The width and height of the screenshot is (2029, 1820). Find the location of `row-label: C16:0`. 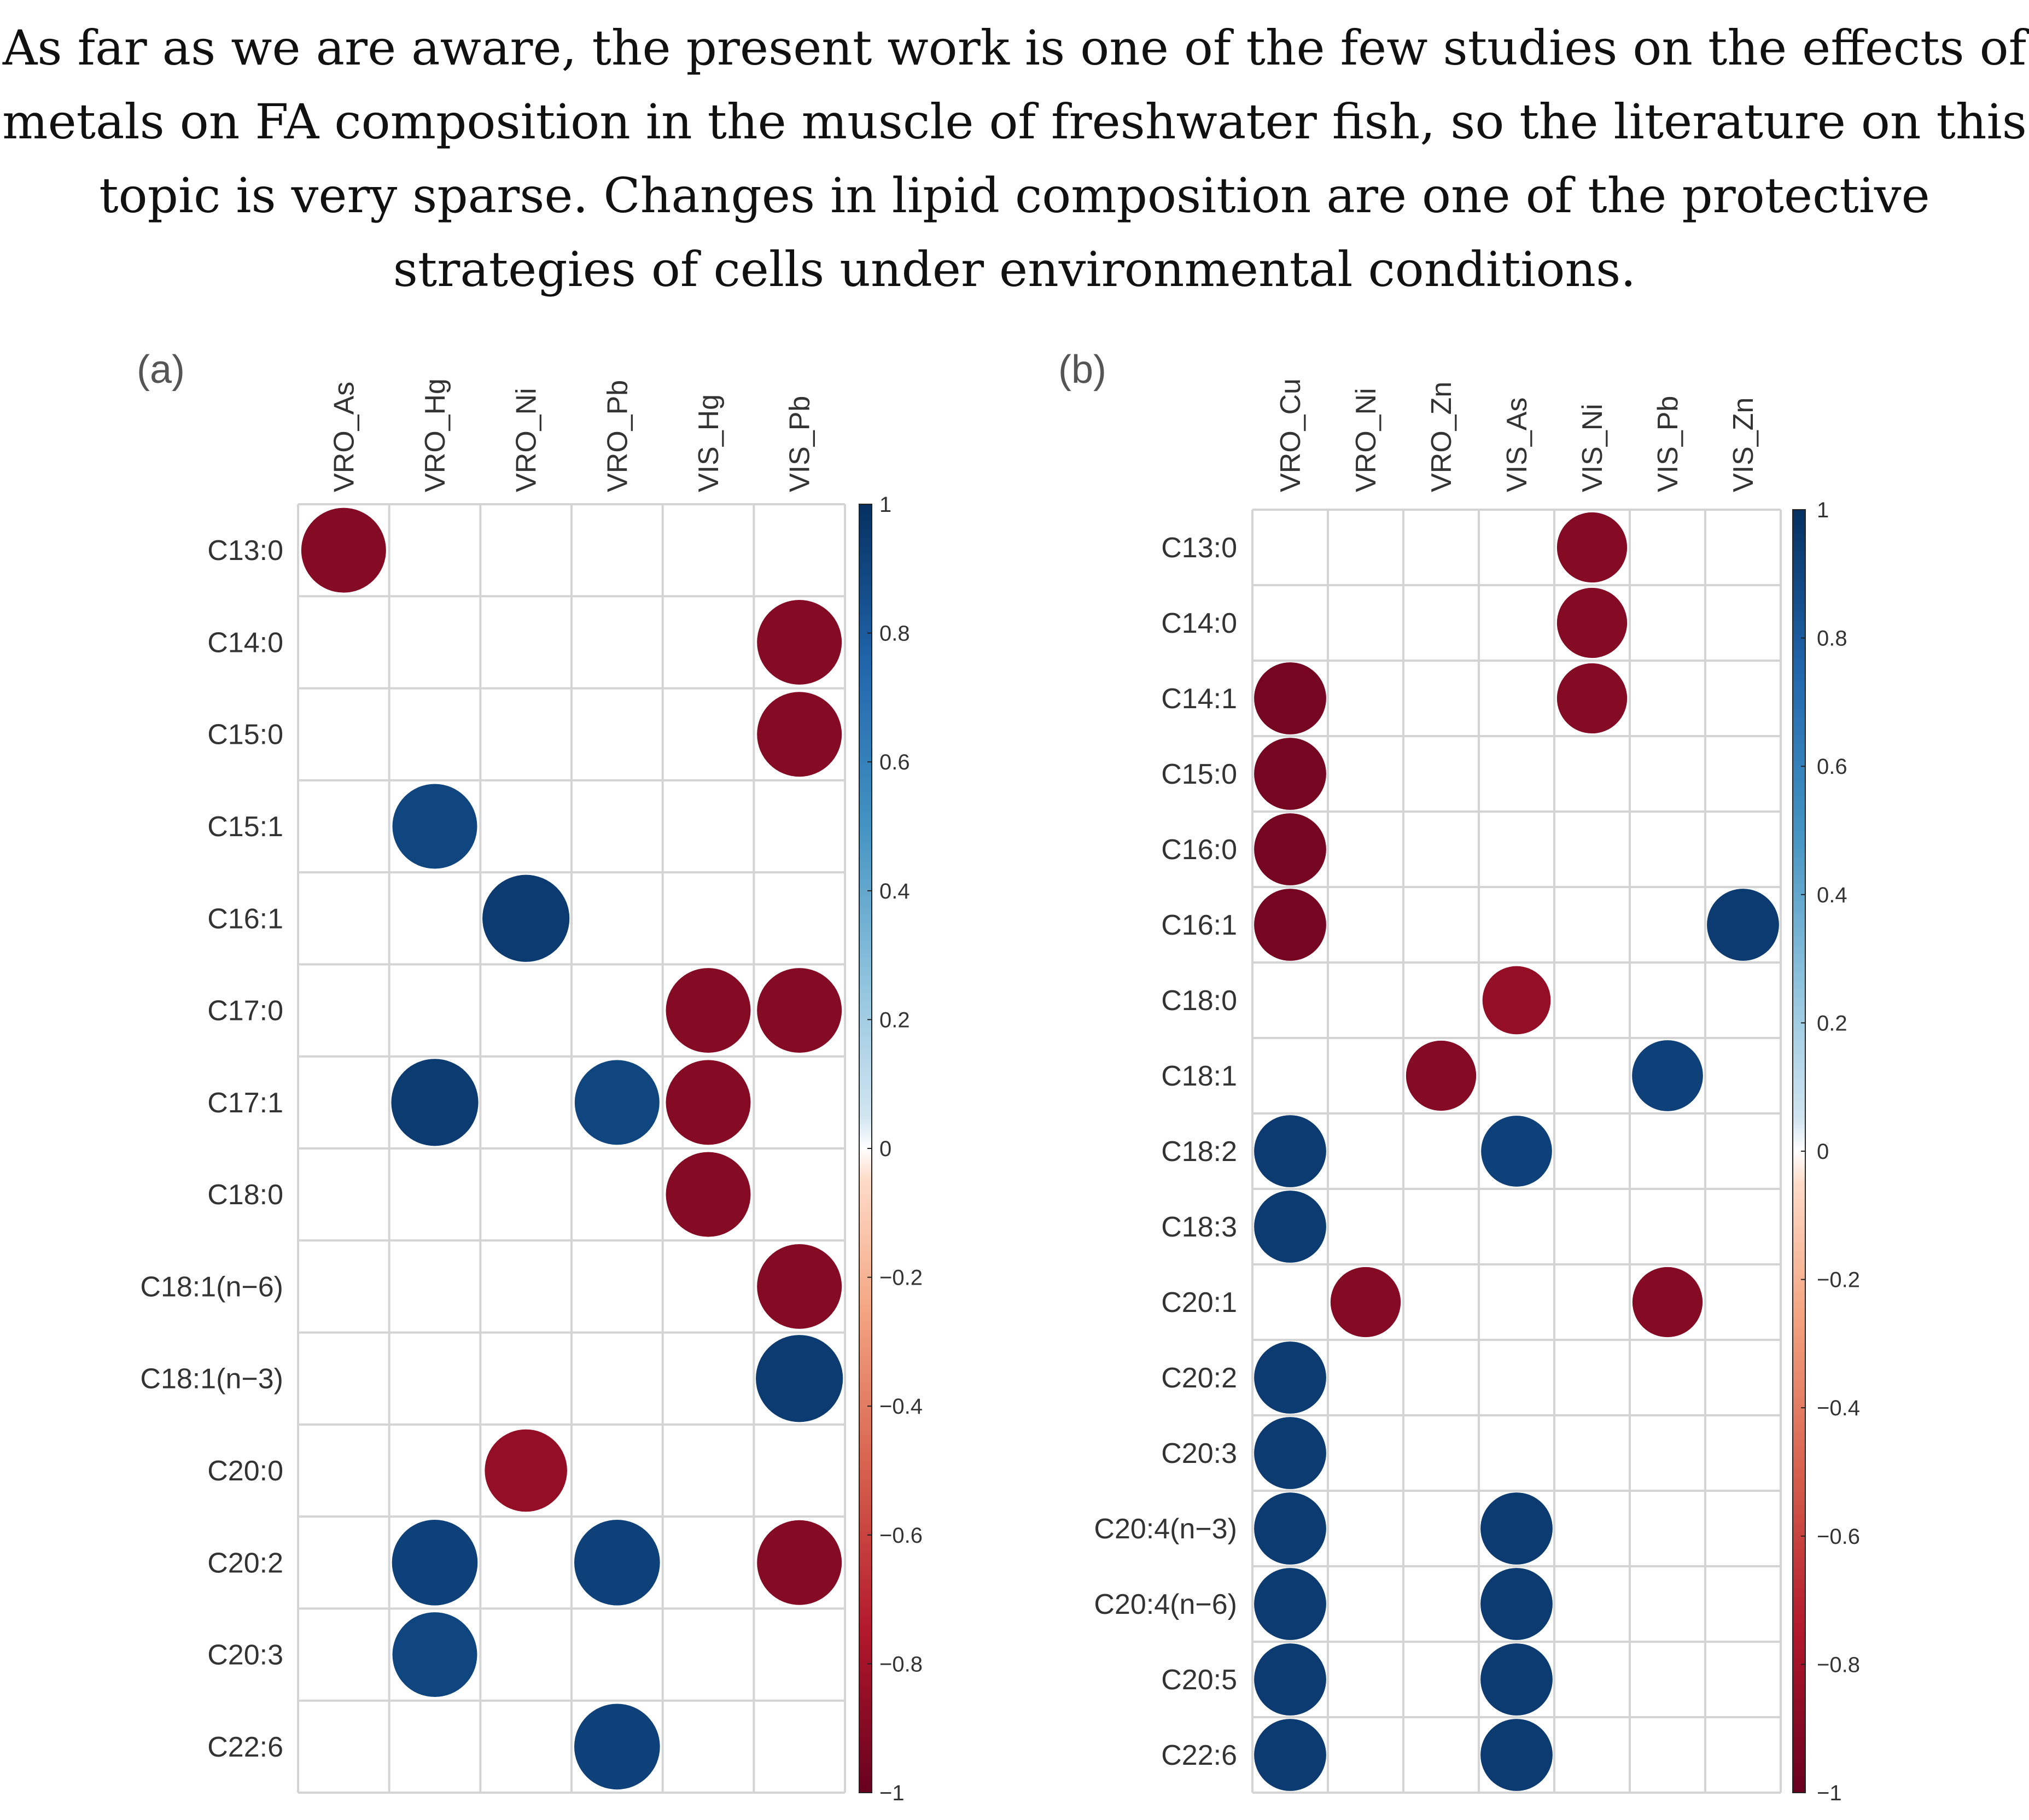

row-label: C16:0 is located at coordinates (1199, 850).